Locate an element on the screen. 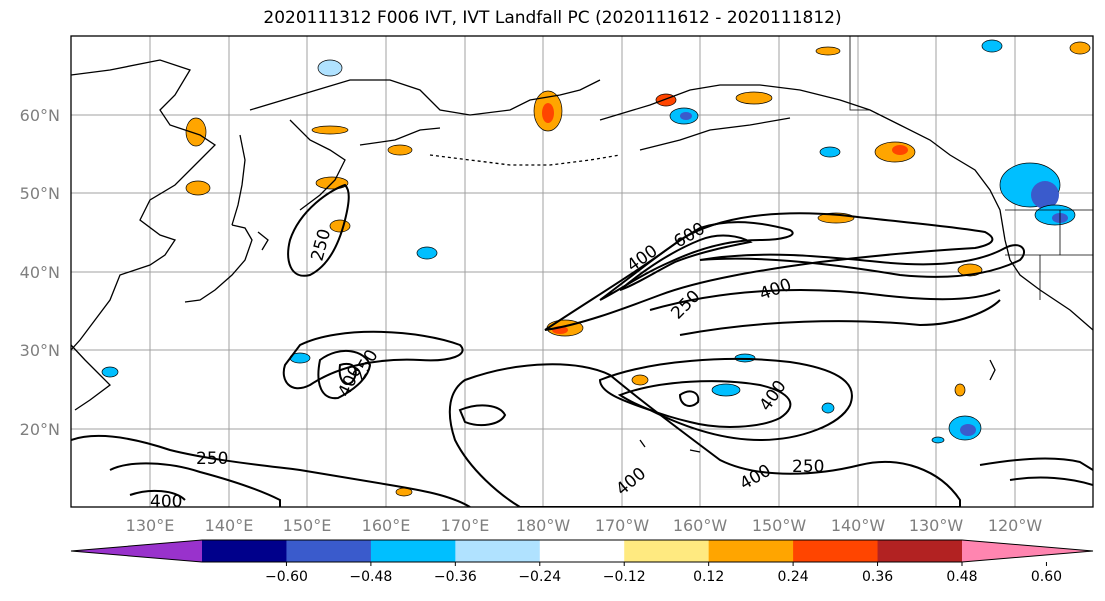  lat-label: 40°N is located at coordinates (40, 272).